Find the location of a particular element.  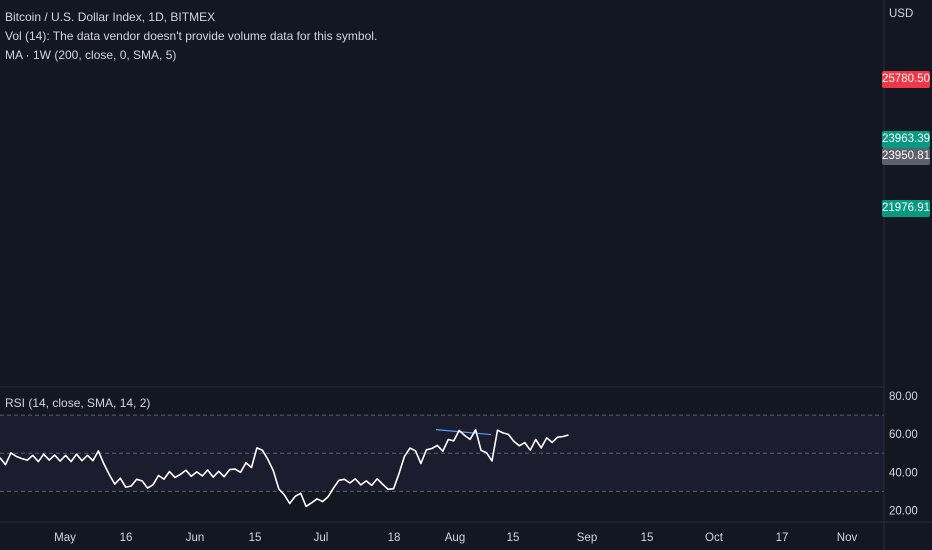

time-tick-label: Jun is located at coordinates (195, 538).